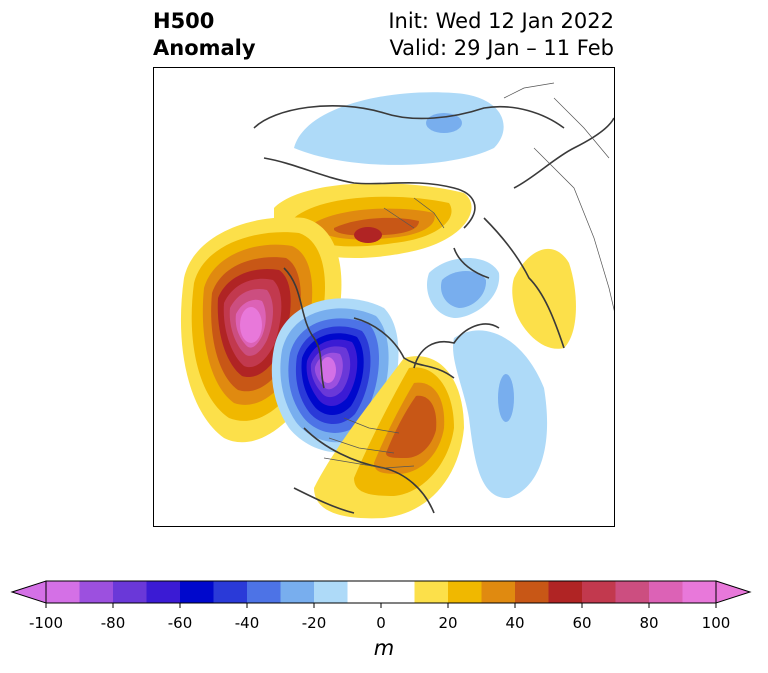 This screenshot has width=768, height=673. I want to click on colorbar, so click(381, 594).